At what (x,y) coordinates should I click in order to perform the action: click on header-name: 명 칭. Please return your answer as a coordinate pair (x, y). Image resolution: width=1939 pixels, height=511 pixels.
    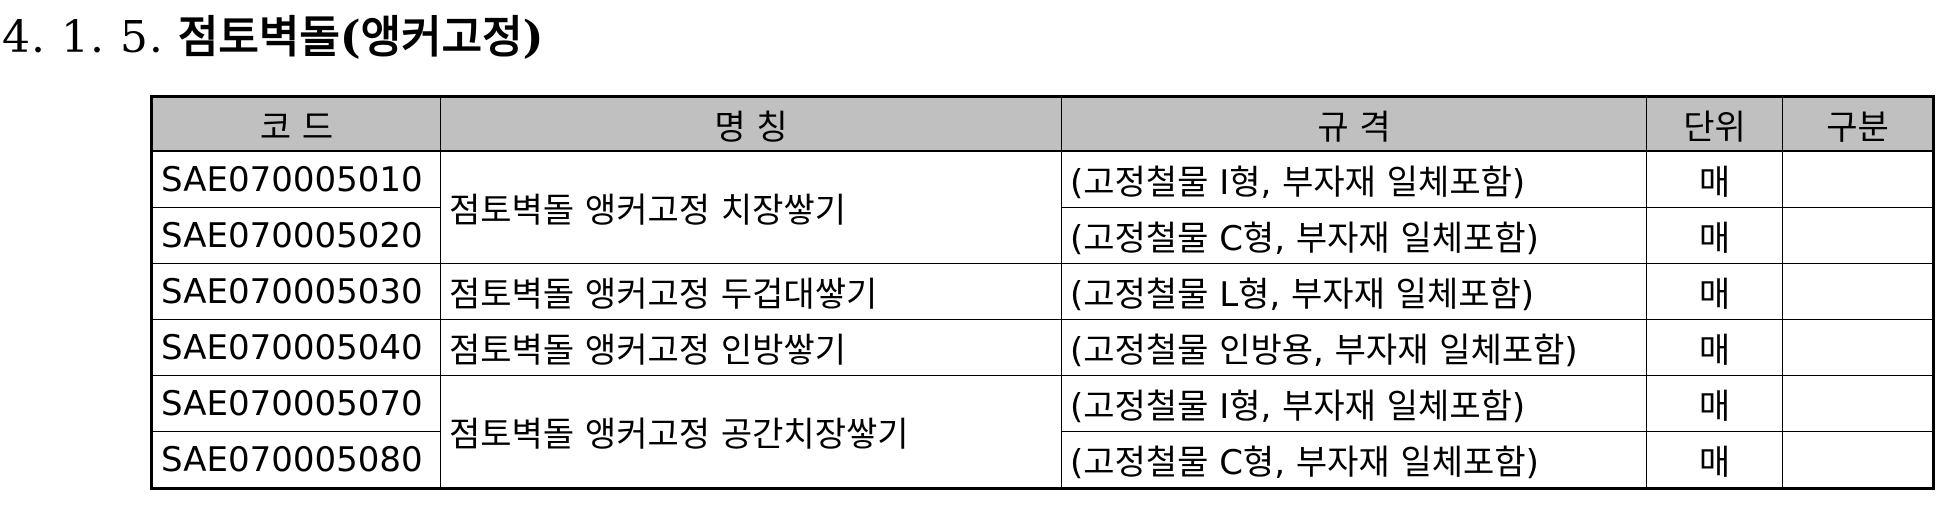
    Looking at the image, I should click on (751, 124).